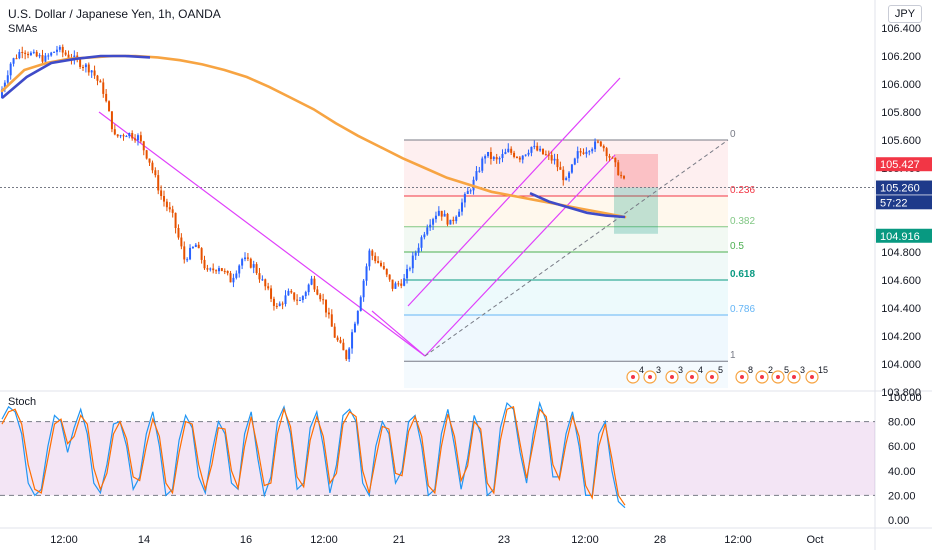 The height and width of the screenshot is (550, 932). Describe the element at coordinates (742, 190) in the screenshot. I see `fib-level-label: 0.236` at that location.